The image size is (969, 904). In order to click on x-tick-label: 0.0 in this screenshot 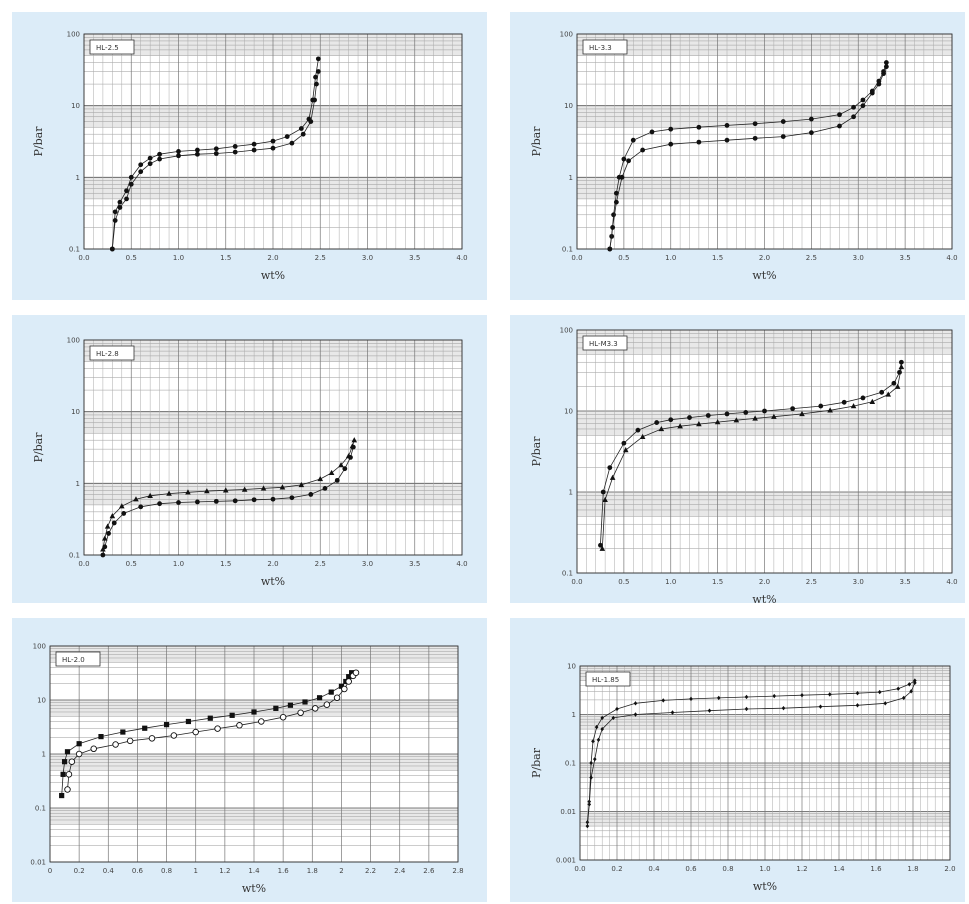, I will do `click(579, 869)`.